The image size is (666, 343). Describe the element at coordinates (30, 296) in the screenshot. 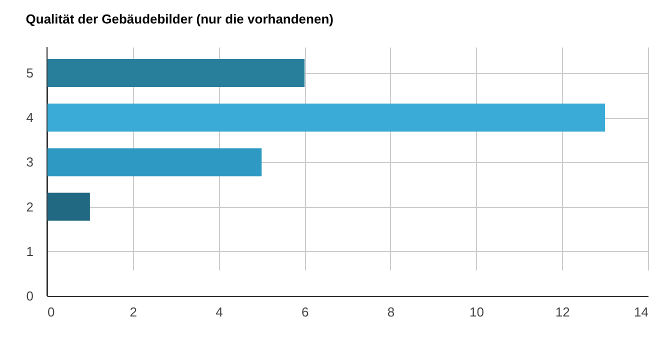

I see `y-tick-label: 0` at that location.